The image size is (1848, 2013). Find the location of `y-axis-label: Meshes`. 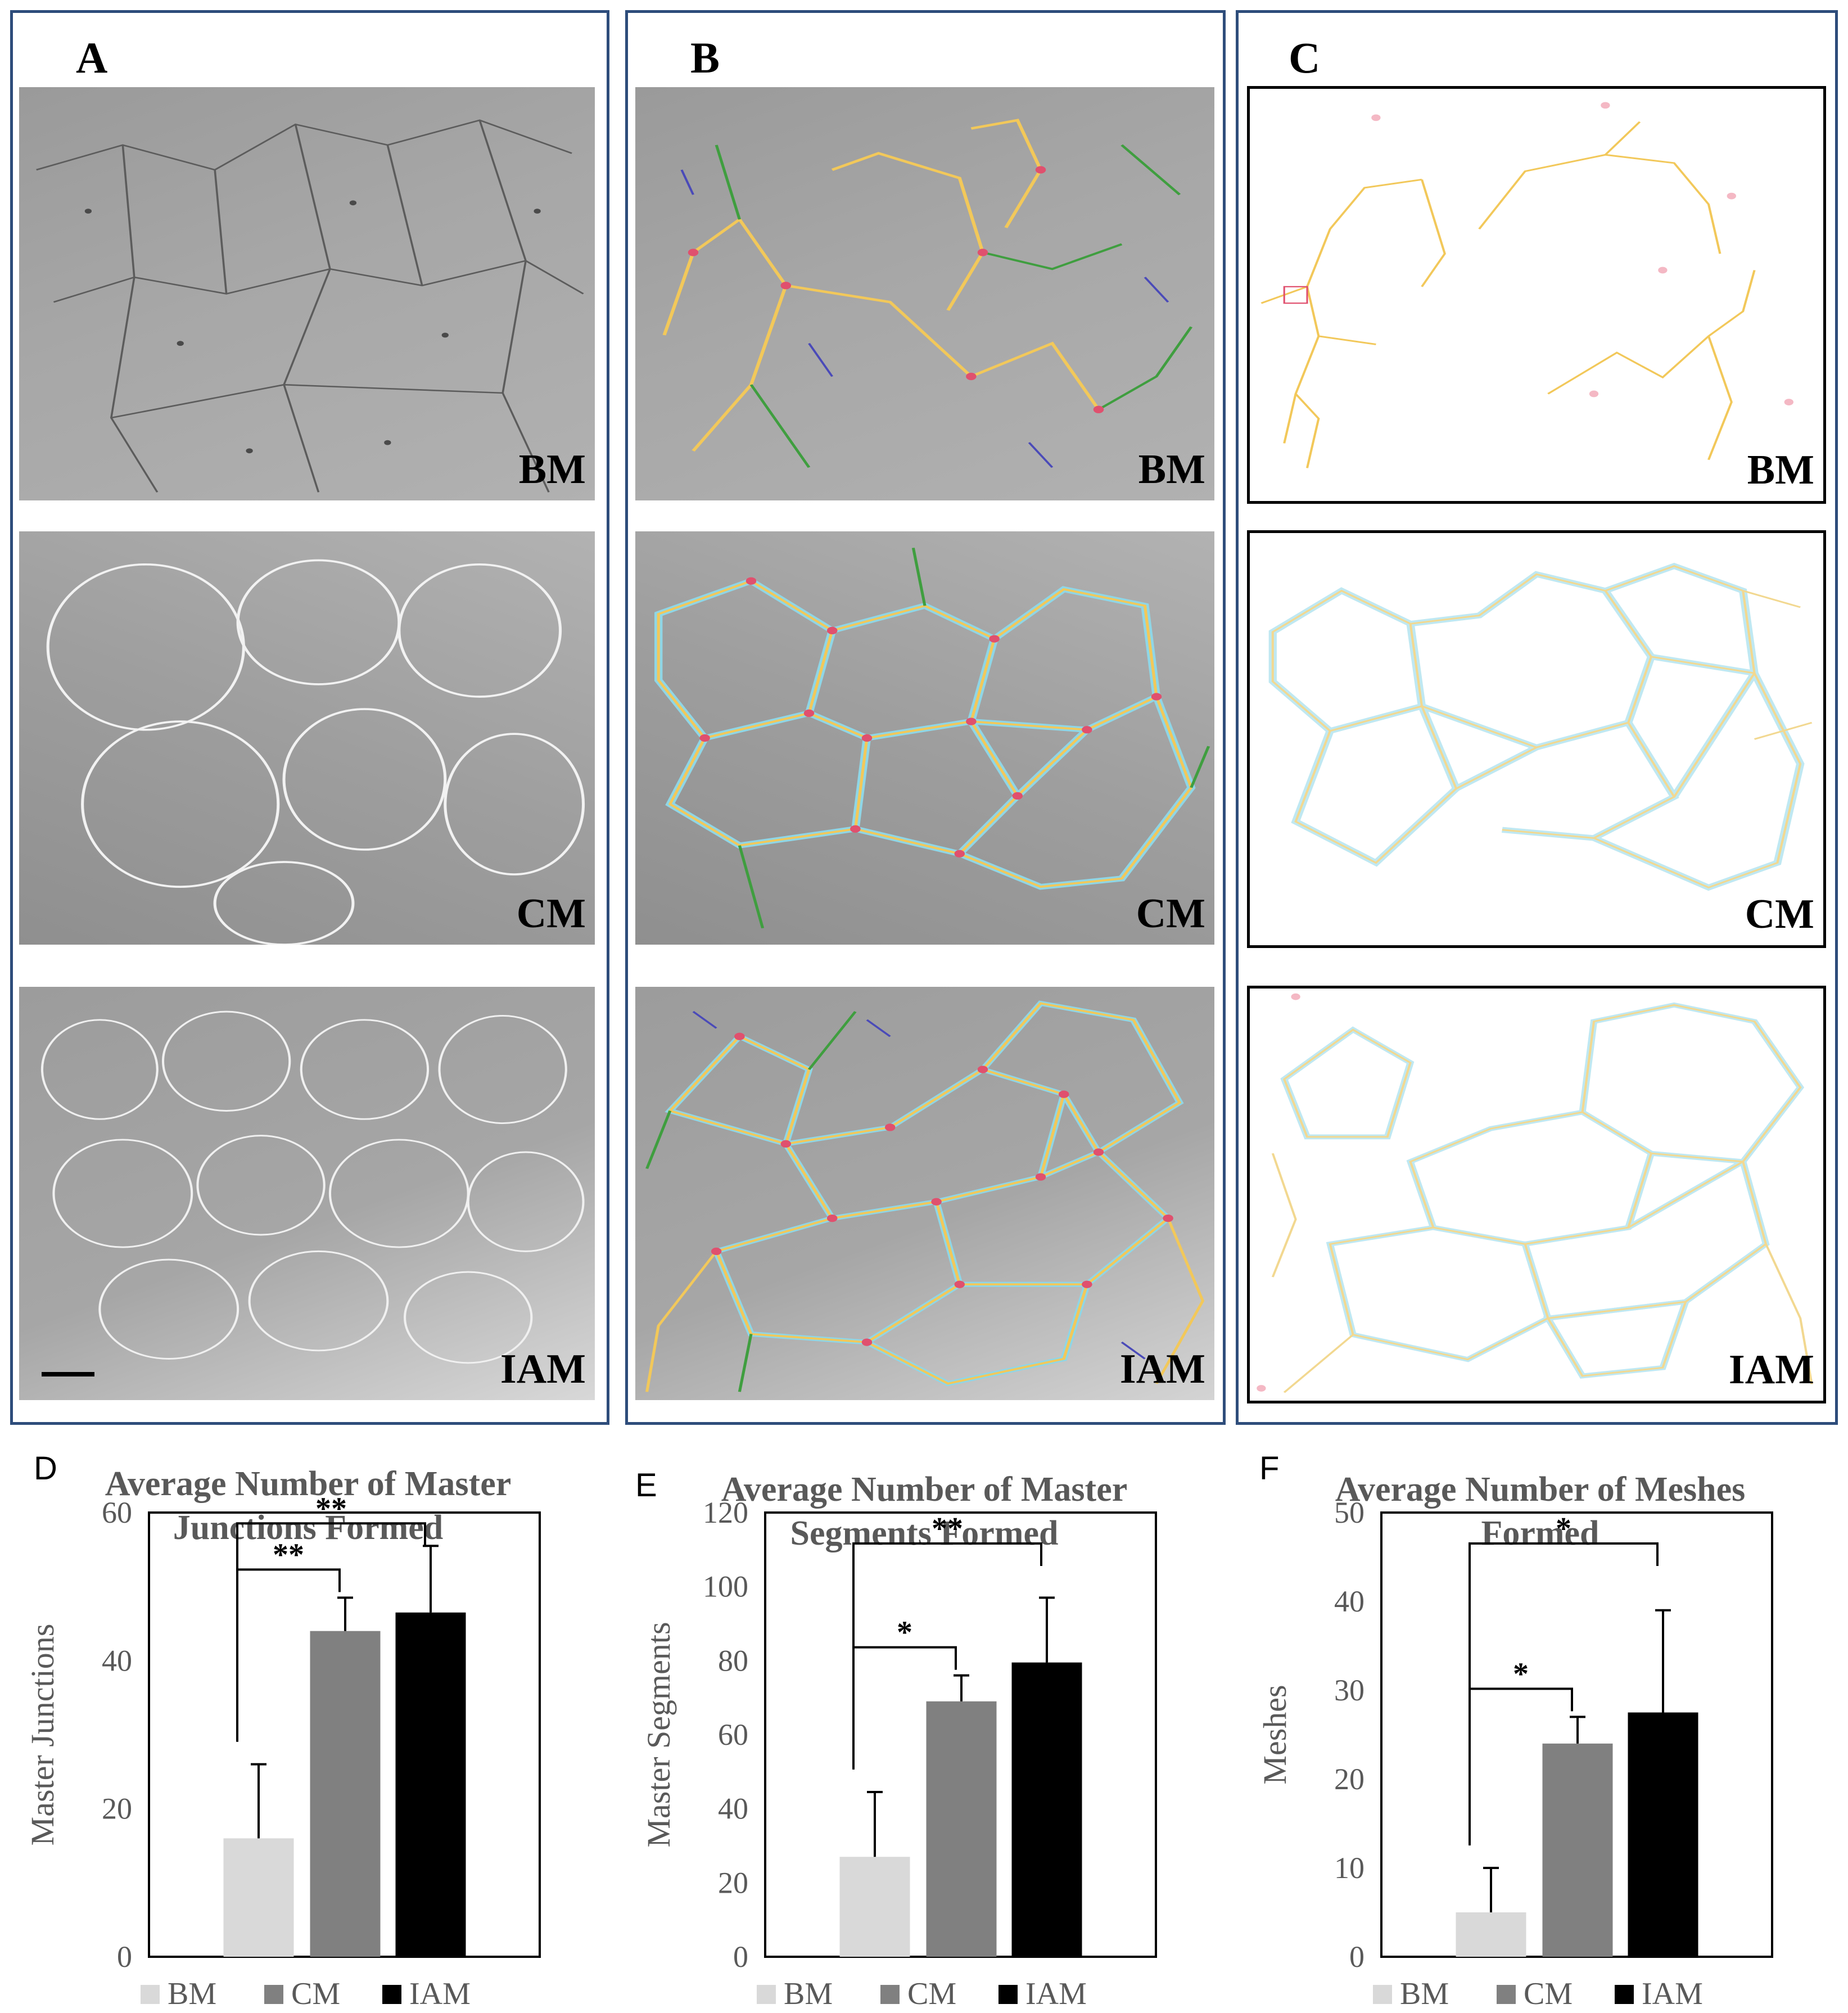

y-axis-label: Meshes is located at coordinates (1275, 1734).